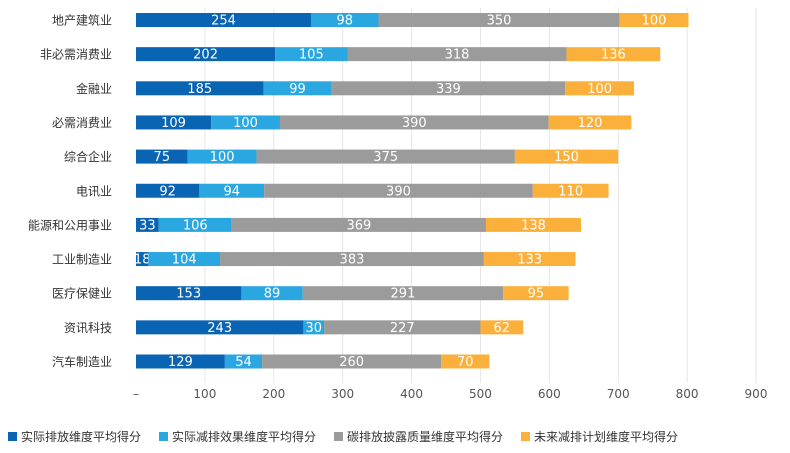 The width and height of the screenshot is (790, 453). What do you see at coordinates (94, 88) in the screenshot?
I see `category-label-2: 金融业` at bounding box center [94, 88].